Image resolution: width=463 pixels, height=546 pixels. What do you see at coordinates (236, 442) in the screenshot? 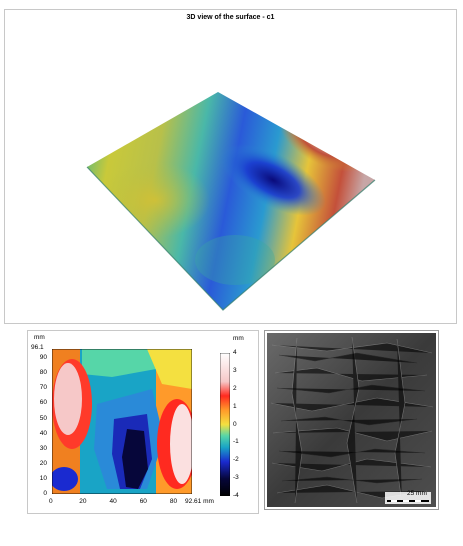
I see `color-scale-tick: -1` at bounding box center [236, 442].